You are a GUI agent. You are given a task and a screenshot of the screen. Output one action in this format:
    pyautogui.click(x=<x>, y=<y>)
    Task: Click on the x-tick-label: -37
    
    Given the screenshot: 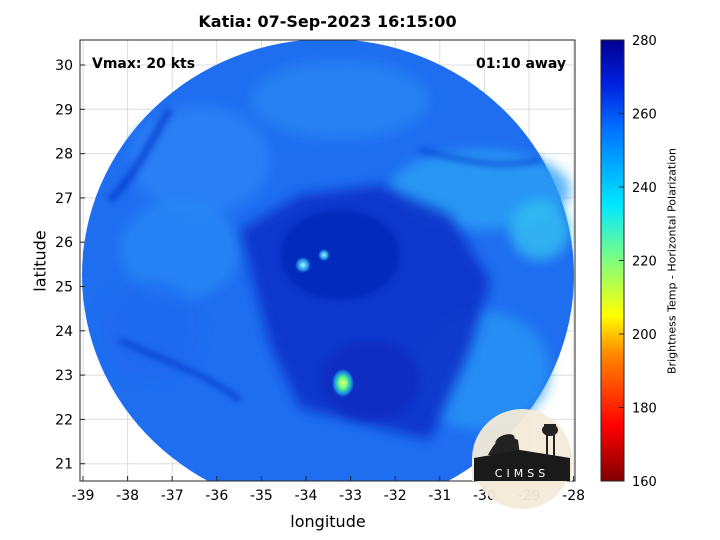 What is the action you would take?
    pyautogui.click(x=172, y=496)
    